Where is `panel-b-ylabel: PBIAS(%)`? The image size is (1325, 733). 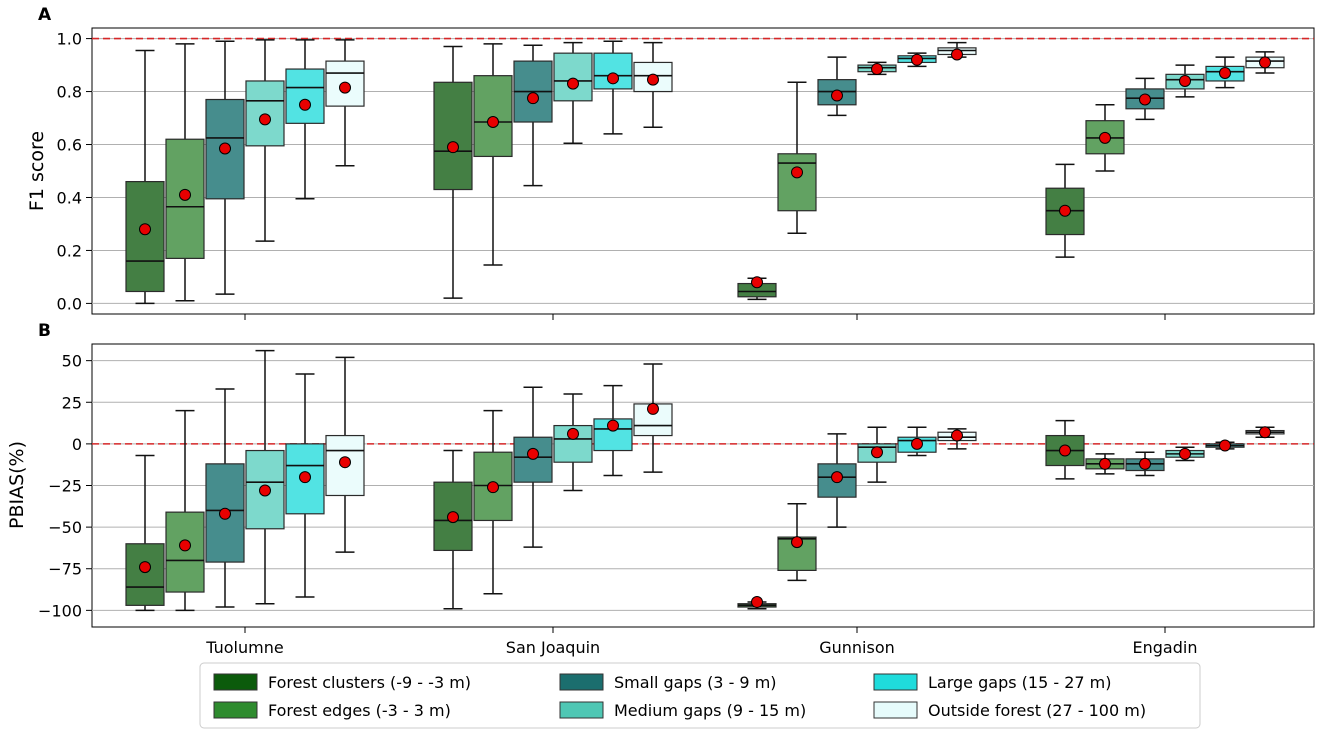 panel-b-ylabel: PBIAS(%) is located at coordinates (17, 485).